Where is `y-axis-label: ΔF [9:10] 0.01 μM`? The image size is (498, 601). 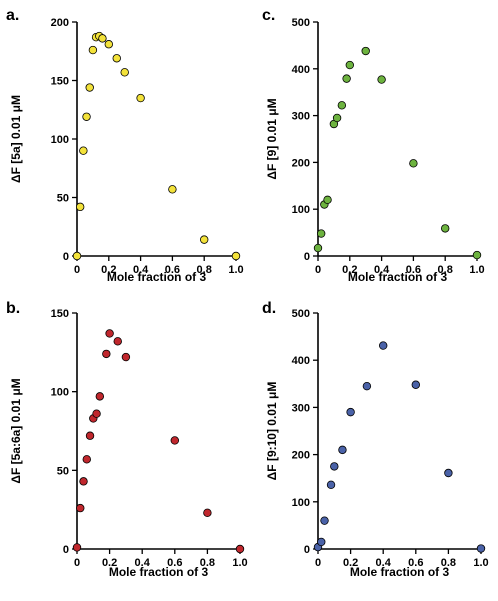
y-axis-label: ΔF [9:10] 0.01 μM is located at coordinates (272, 431).